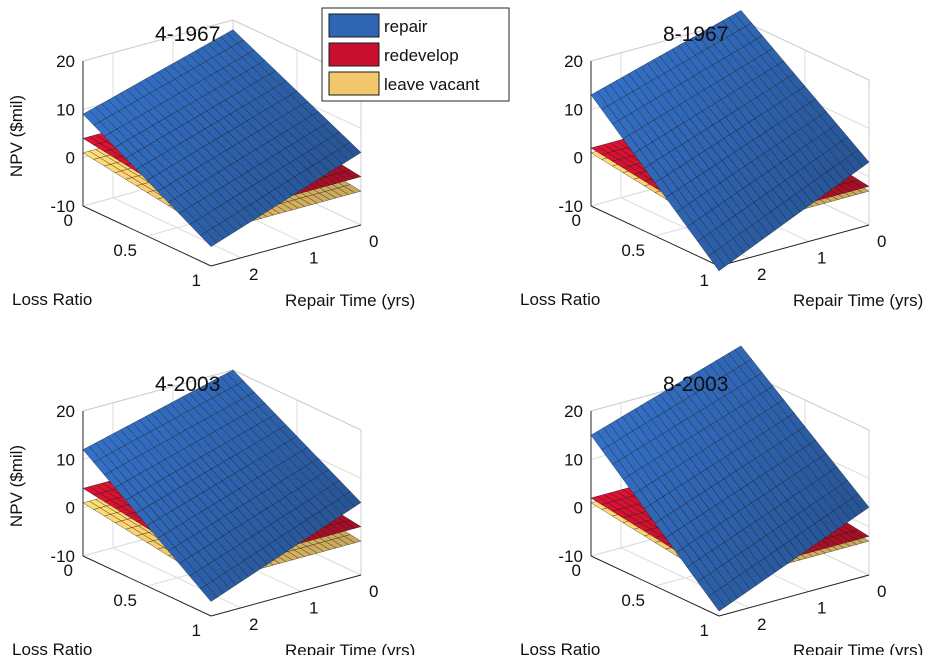  I want to click on legend-swatch-redevelop, so click(354, 54).